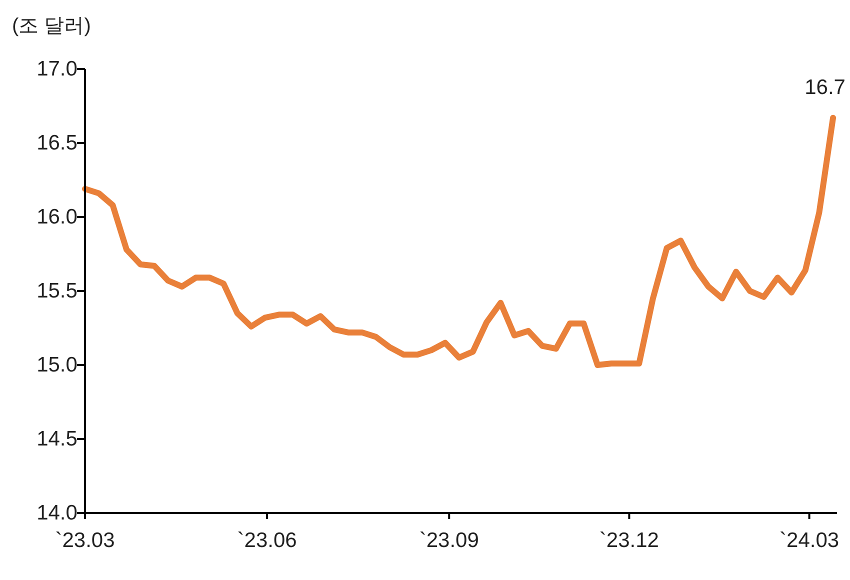 This screenshot has width=850, height=580. Describe the element at coordinates (57, 143) in the screenshot. I see `y-tick-label: 16.5` at that location.